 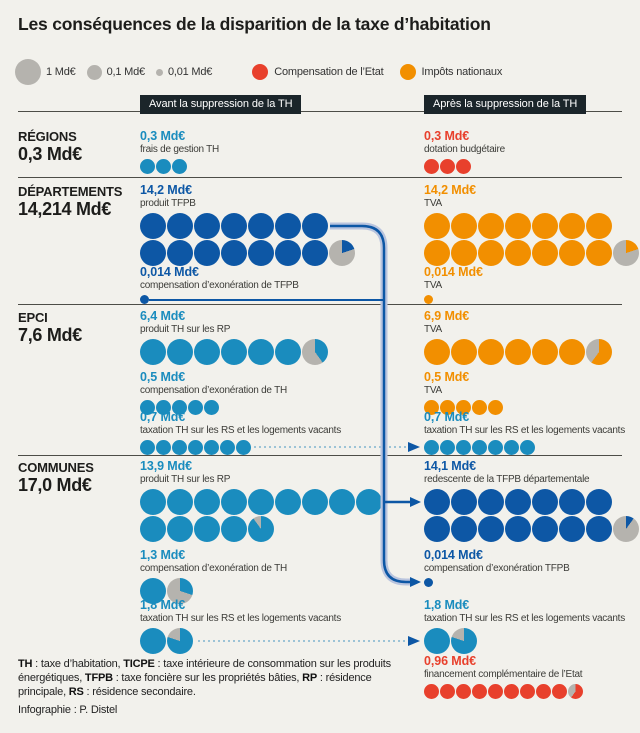 I want to click on group-epci-avant-produit-th: 6,4 Md€ produit TH sur les RP, so click(x=234, y=338).